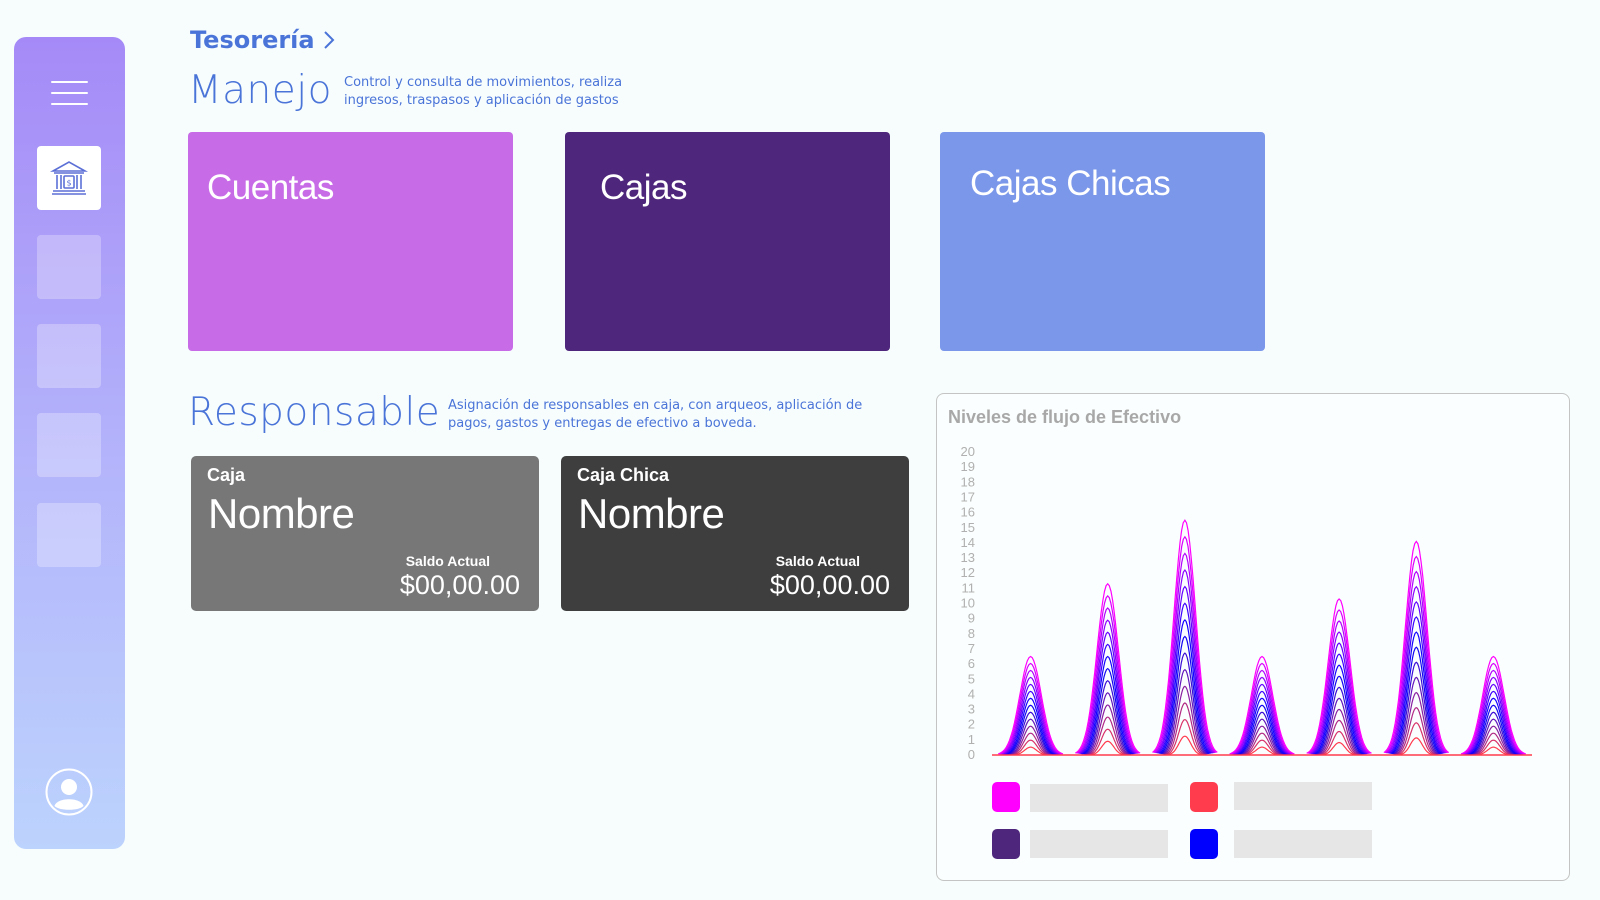 This screenshot has width=1600, height=900. I want to click on sidebar-item-tesoreria: $, so click(69, 178).